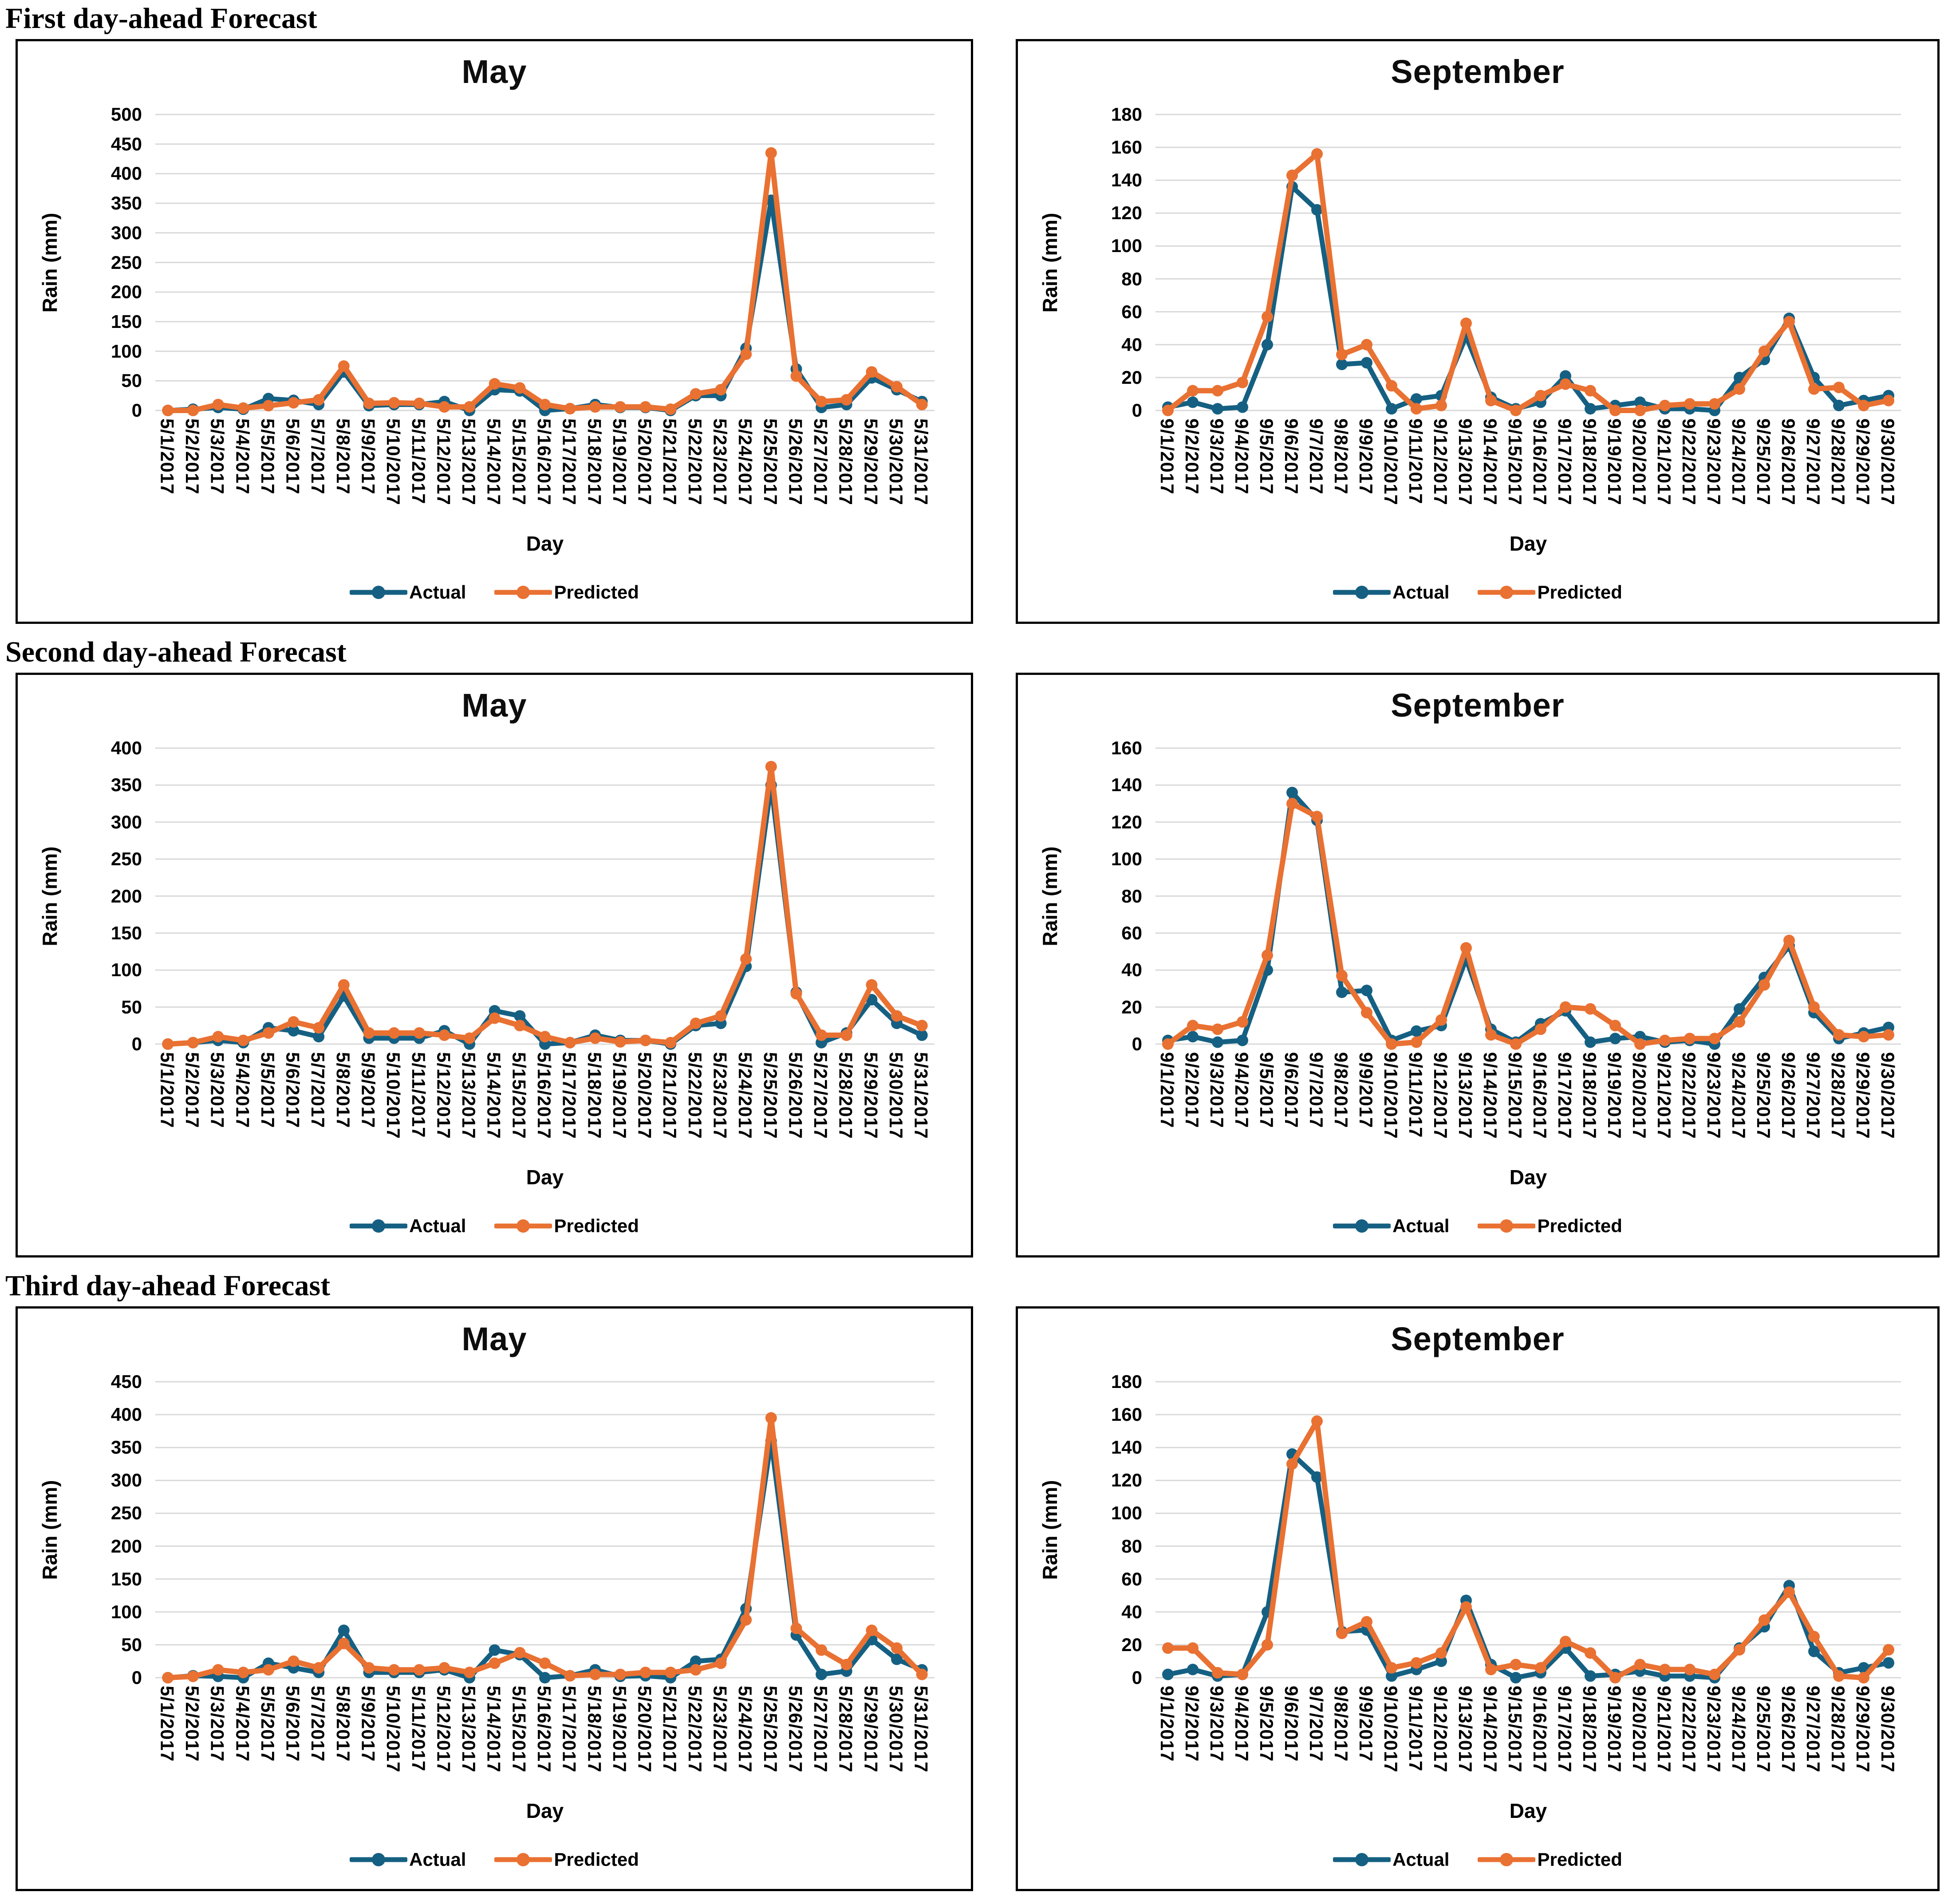 The width and height of the screenshot is (1944, 1904). I want to click on x-tick-label: 9/8/2017, so click(1342, 1724).